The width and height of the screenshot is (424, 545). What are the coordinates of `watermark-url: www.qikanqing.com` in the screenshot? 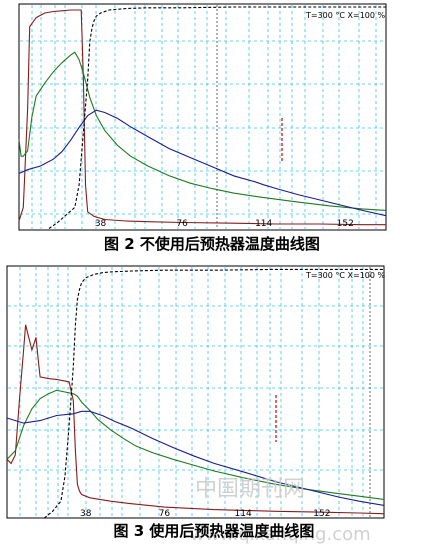 It's located at (280, 534).